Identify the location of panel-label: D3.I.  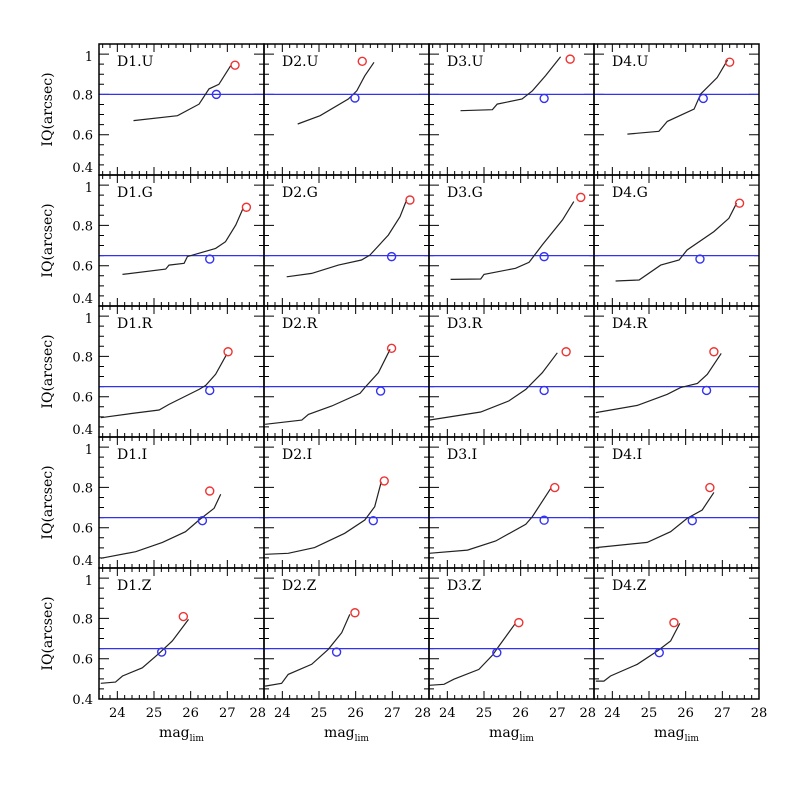
(462, 455).